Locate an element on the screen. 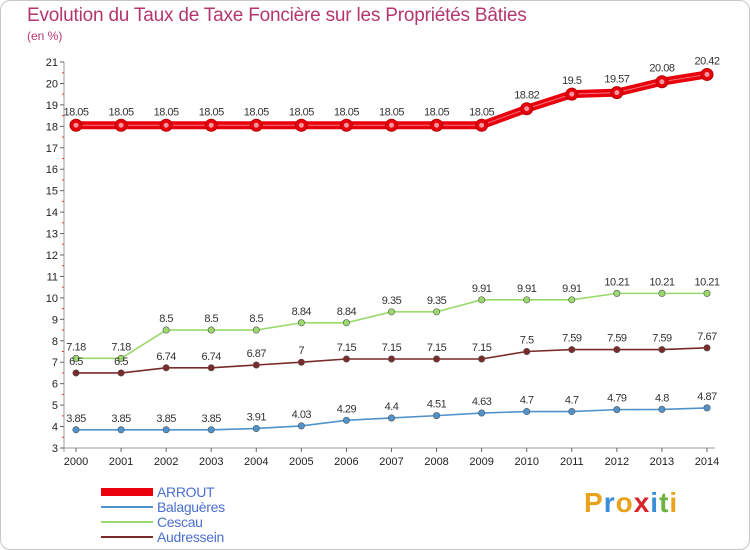 The height and width of the screenshot is (550, 750). legend-item-cescau: Cescau is located at coordinates (211, 522).